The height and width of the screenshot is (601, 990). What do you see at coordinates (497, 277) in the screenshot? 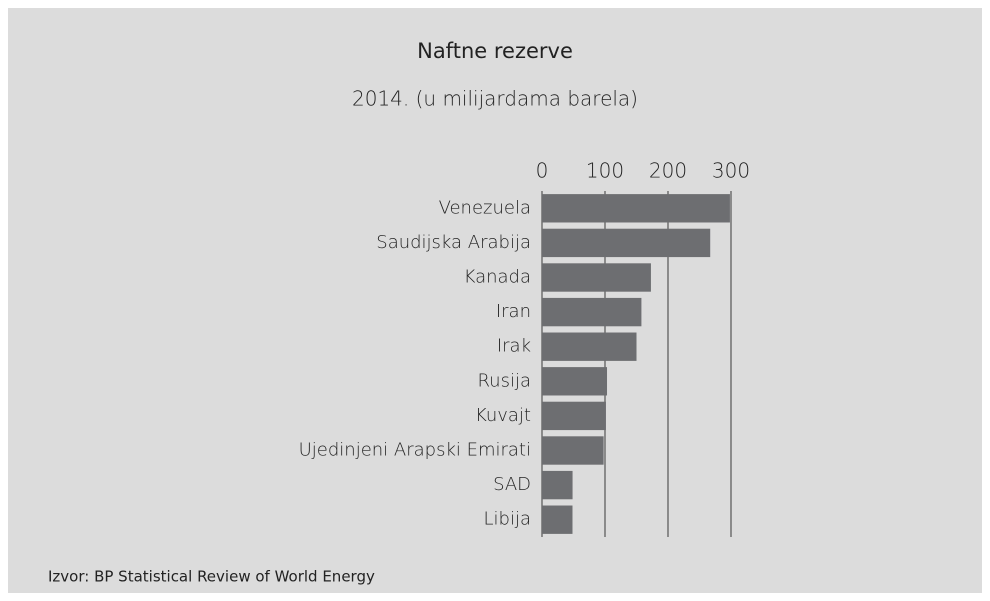
I see `y-tick-label: Kanada` at bounding box center [497, 277].